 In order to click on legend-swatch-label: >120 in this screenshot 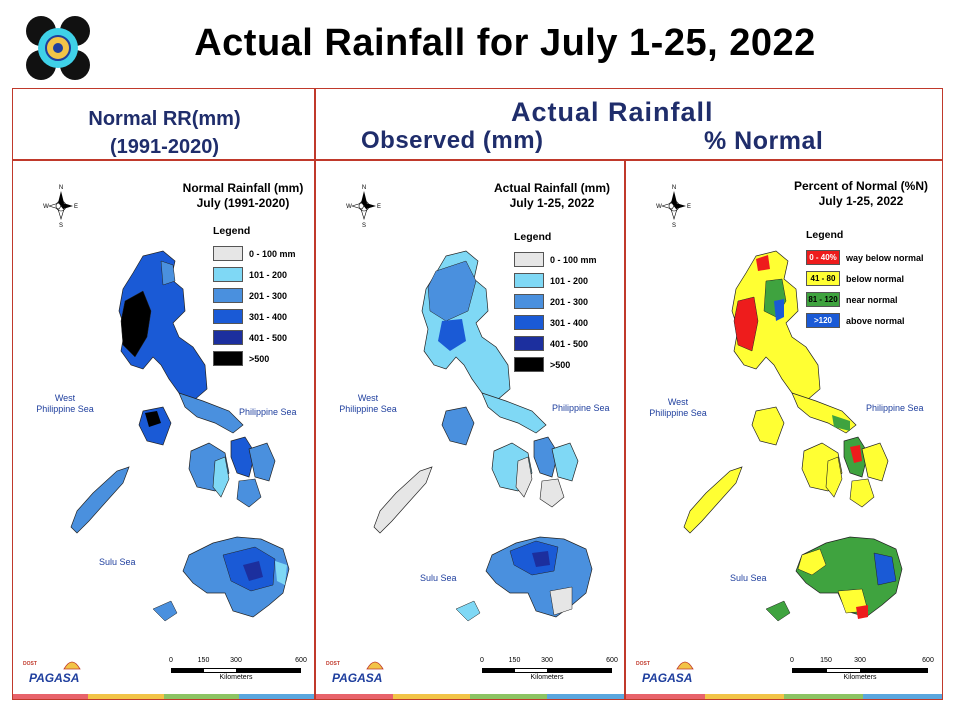, I will do `click(823, 320)`.